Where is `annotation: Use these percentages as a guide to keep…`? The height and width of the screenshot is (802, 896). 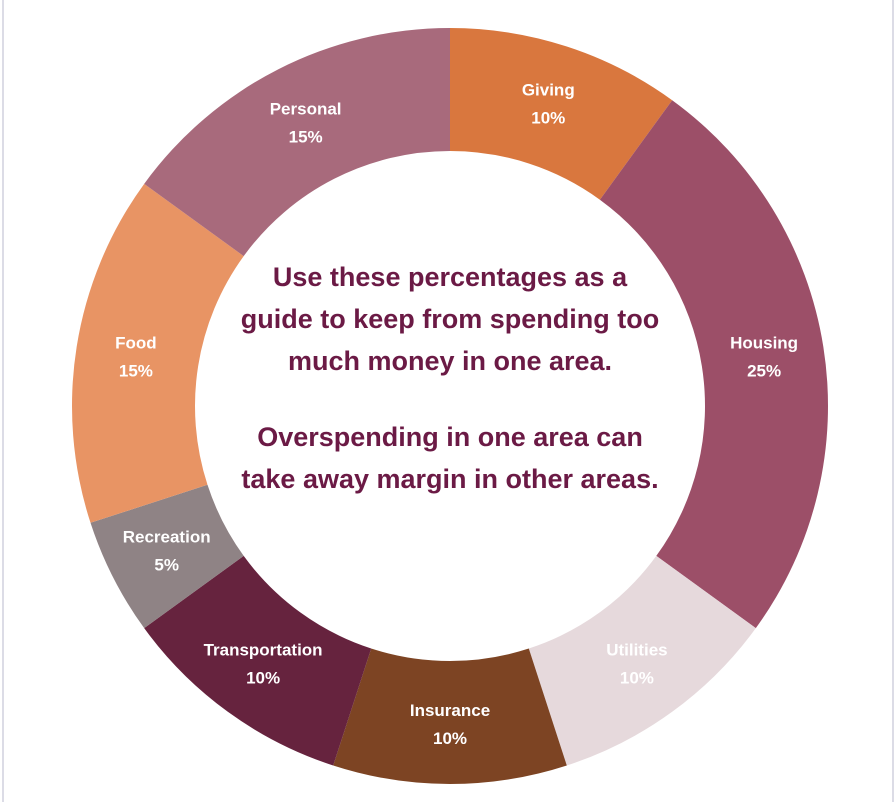 annotation: Use these percentages as a guide to keep… is located at coordinates (450, 319).